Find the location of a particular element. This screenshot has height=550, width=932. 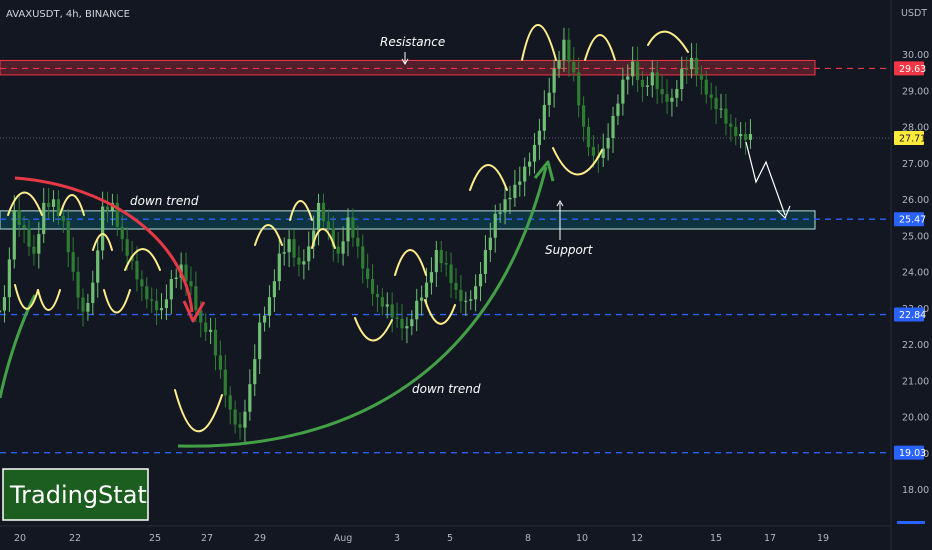

price-tick-label: 22.00 is located at coordinates (915, 345).